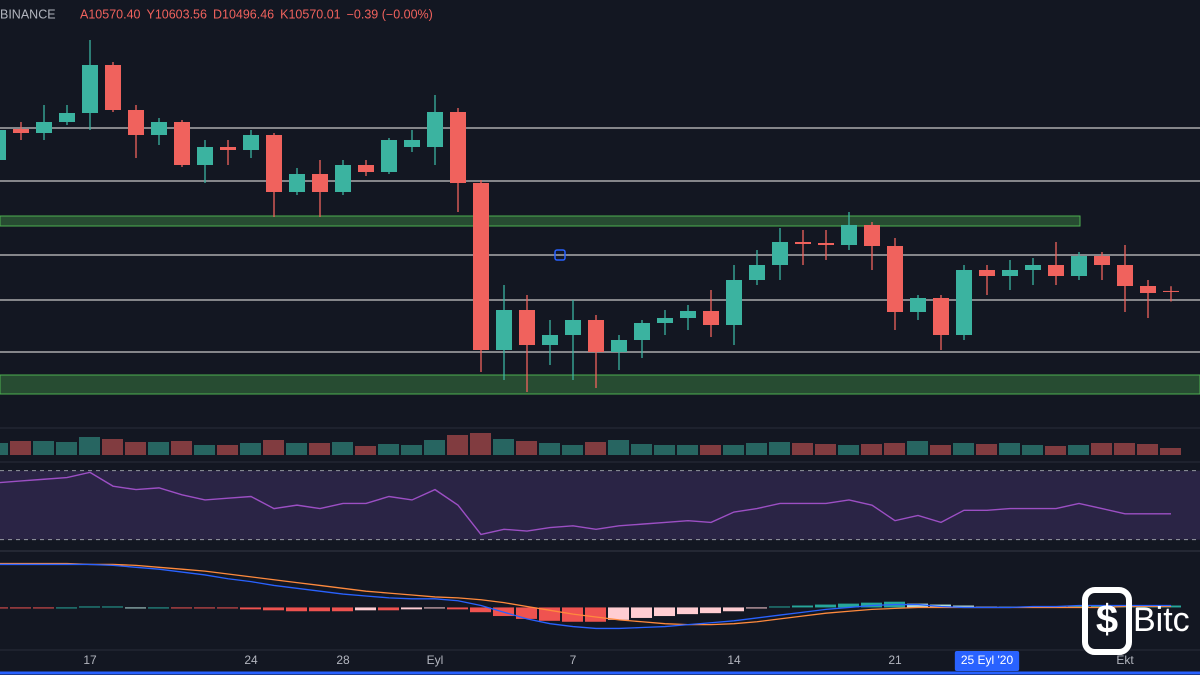  What do you see at coordinates (600, 384) in the screenshot?
I see `zone` at bounding box center [600, 384].